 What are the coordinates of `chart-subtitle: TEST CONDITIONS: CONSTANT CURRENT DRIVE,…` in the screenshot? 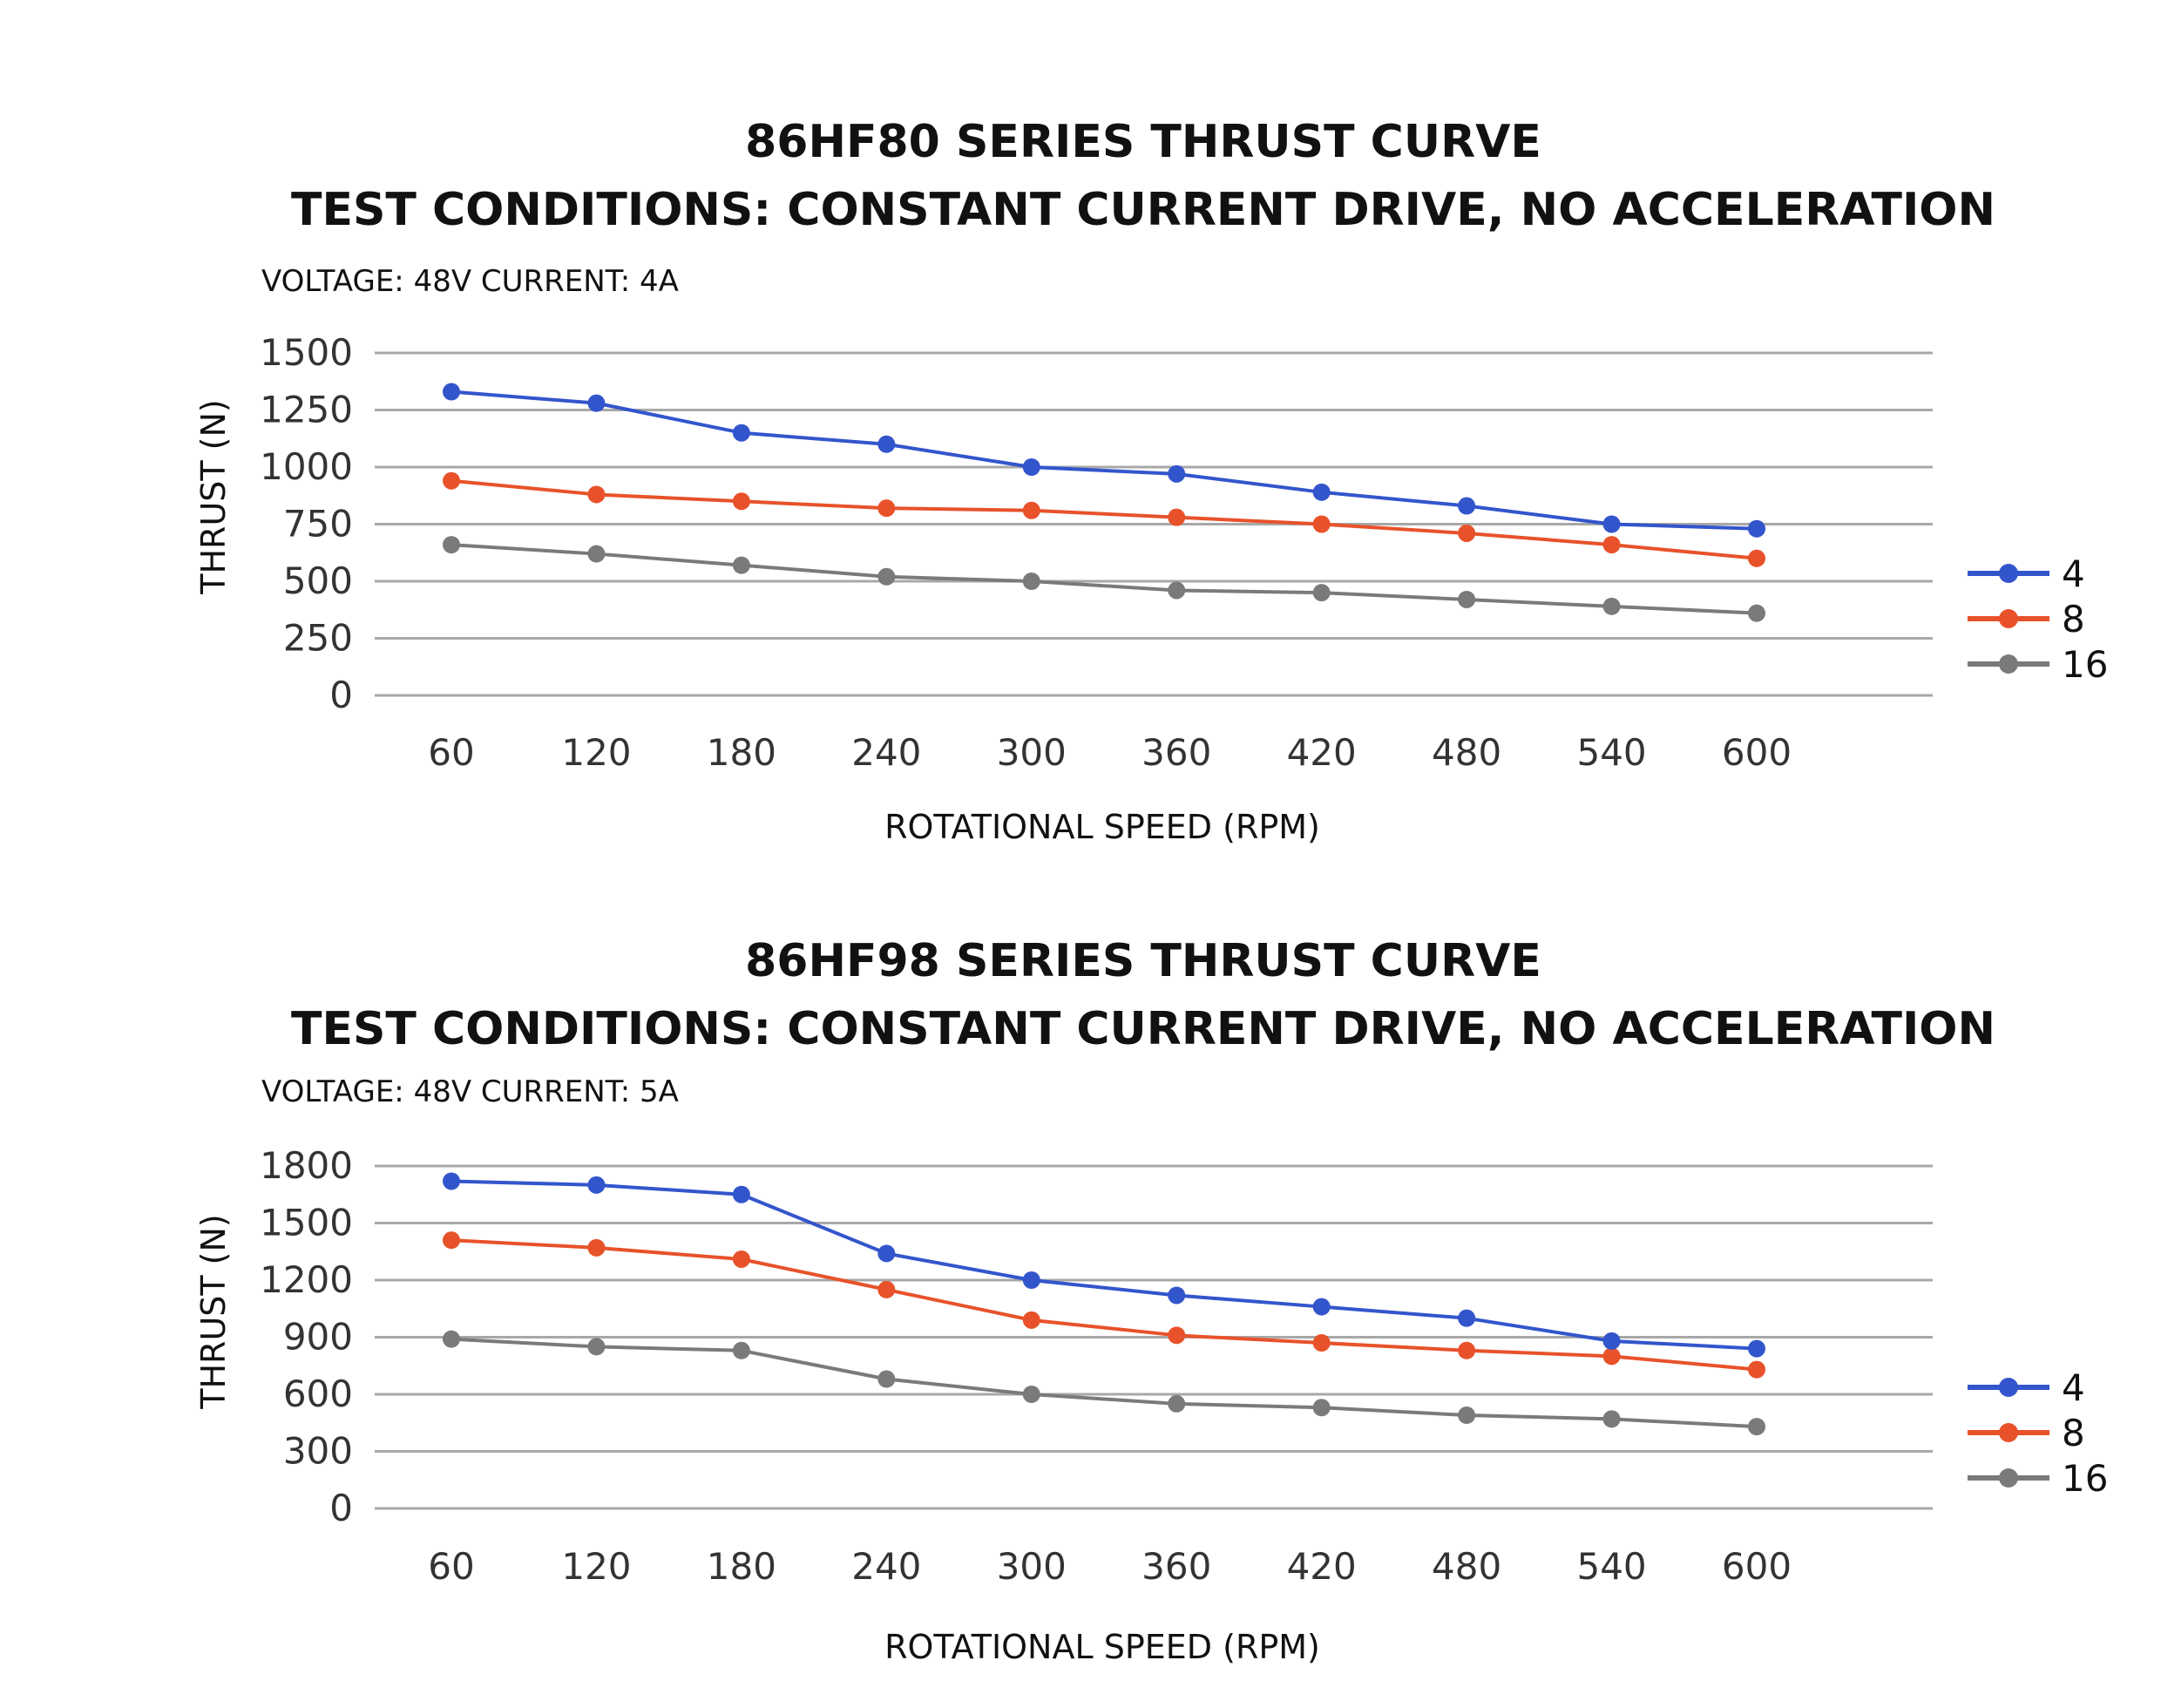 It's located at (1143, 210).